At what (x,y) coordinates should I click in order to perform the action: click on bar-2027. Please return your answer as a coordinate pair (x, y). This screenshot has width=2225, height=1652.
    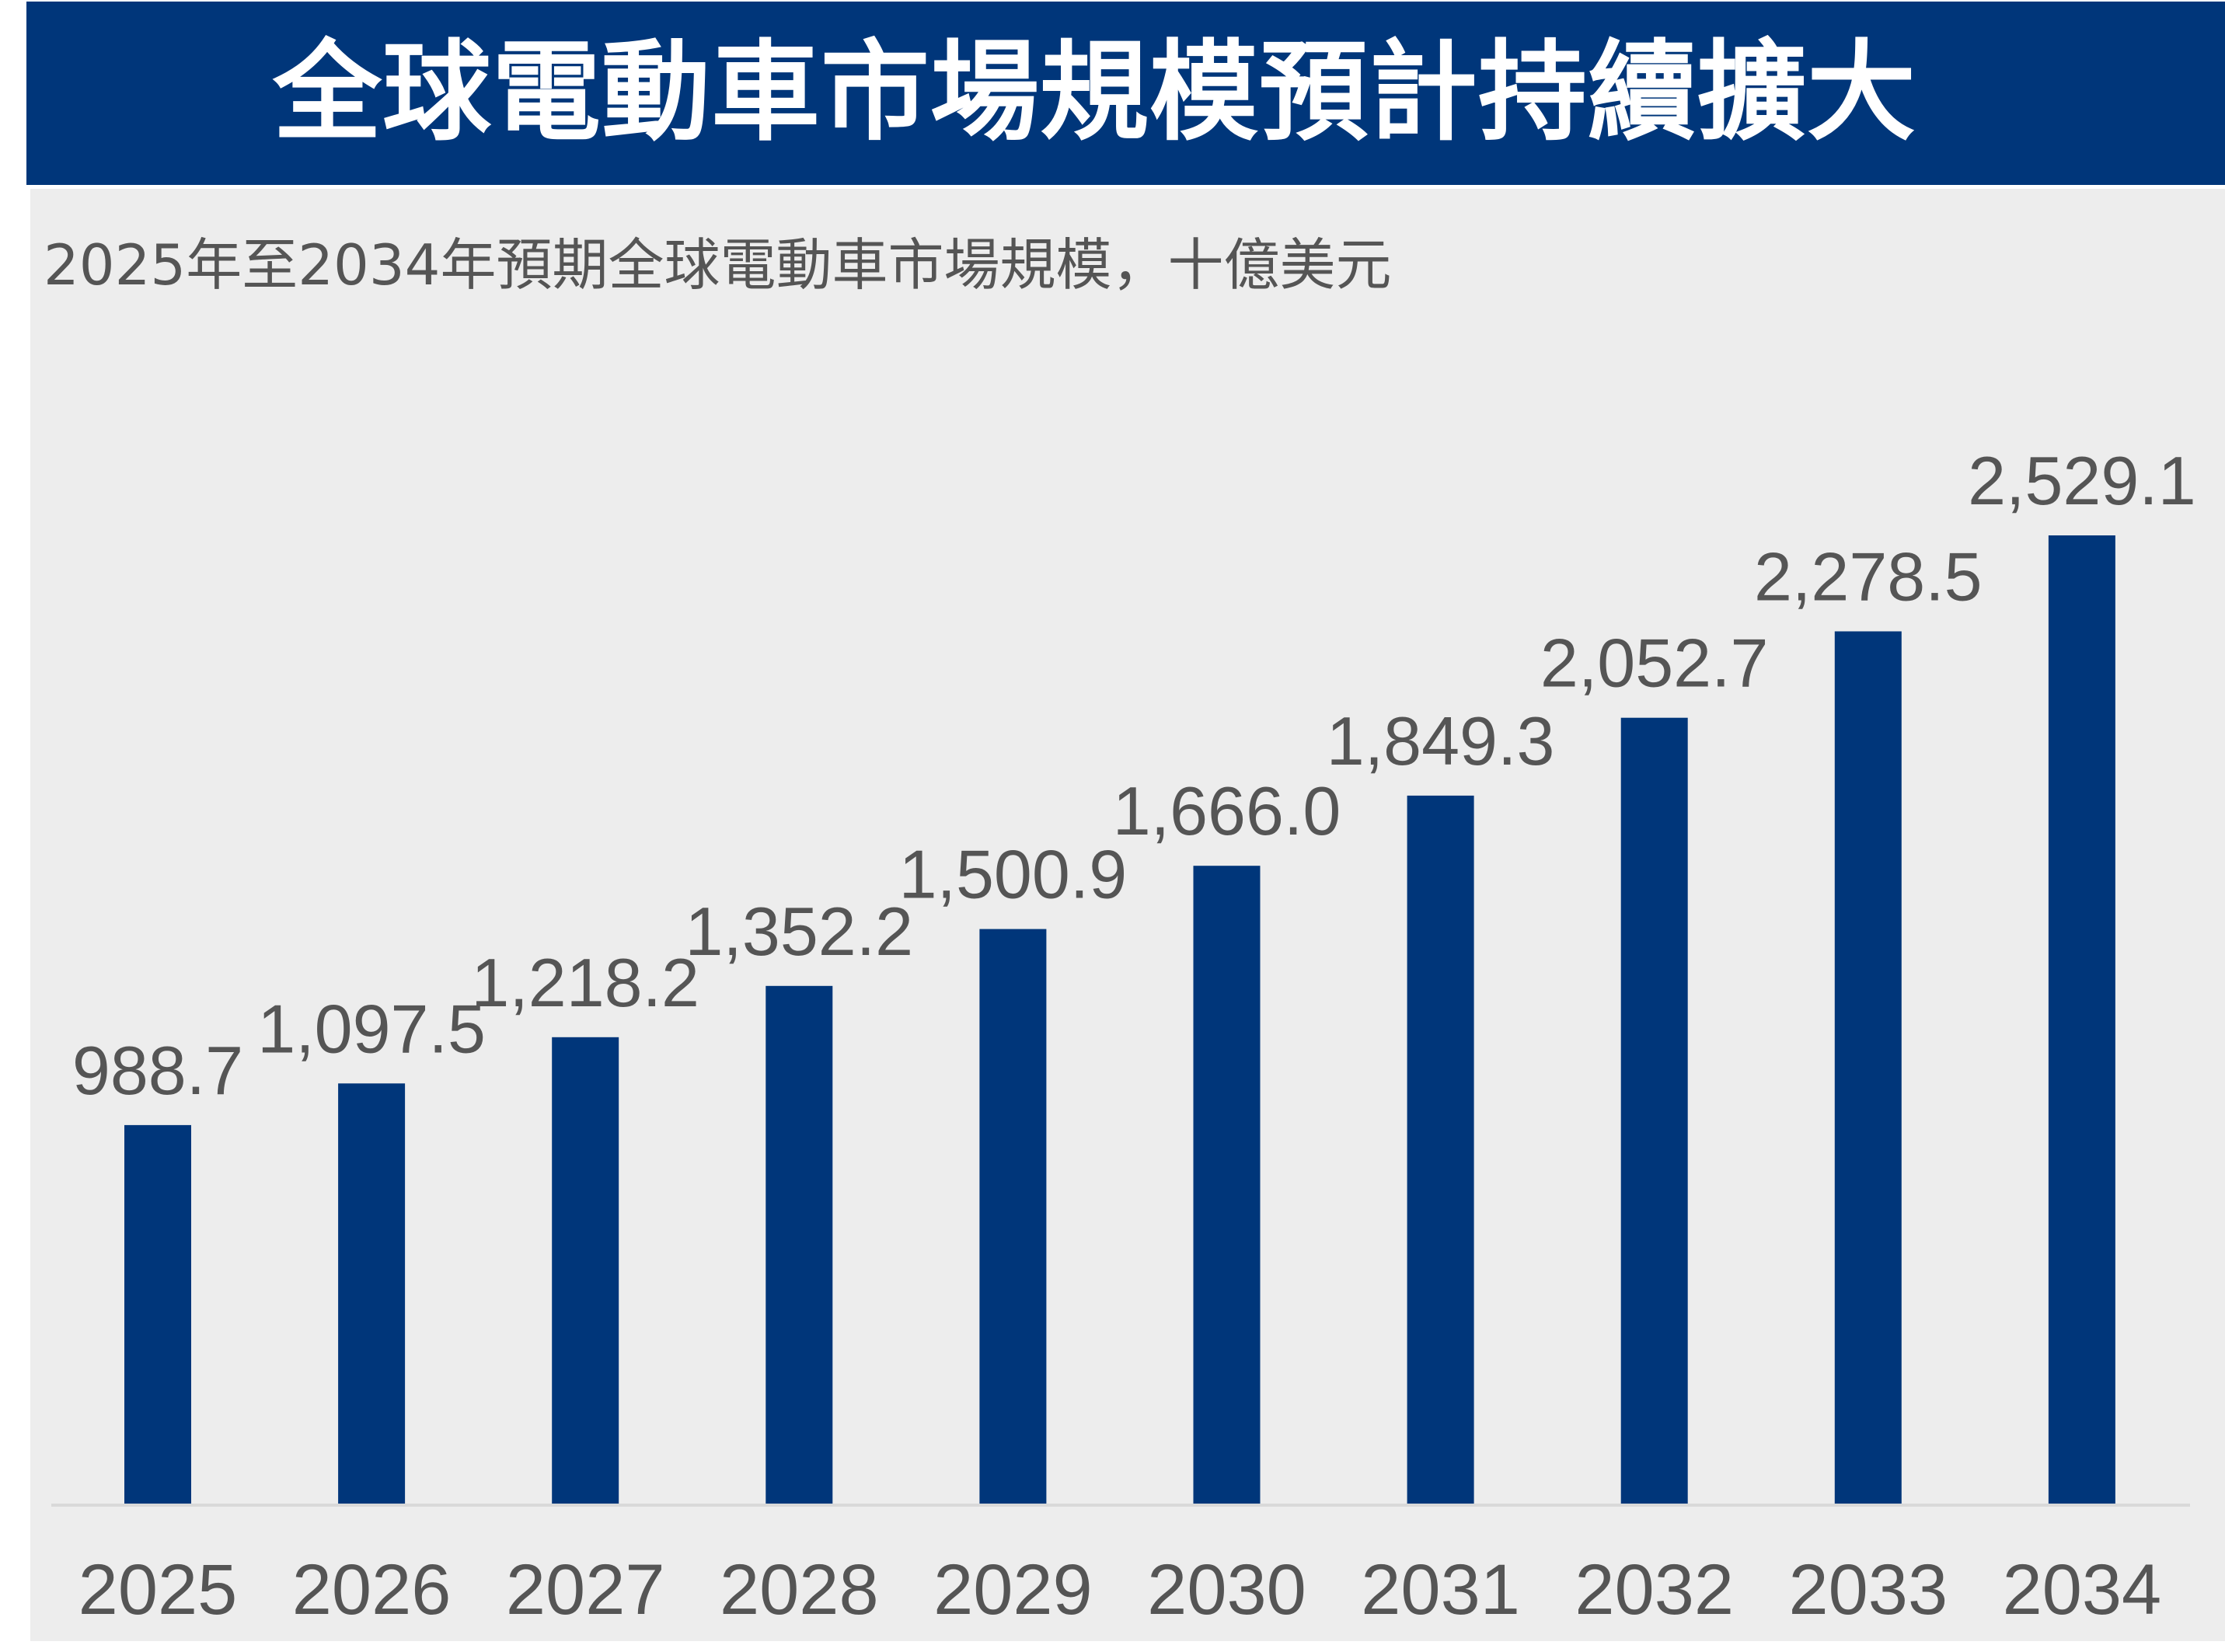
    Looking at the image, I should click on (585, 1270).